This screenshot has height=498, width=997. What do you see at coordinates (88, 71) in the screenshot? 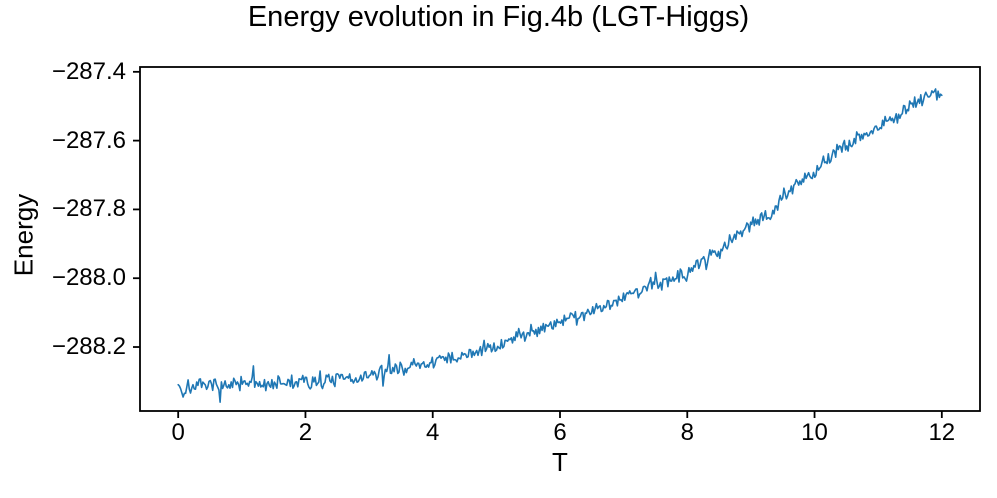
I see `y-tick-label: −287.4` at bounding box center [88, 71].